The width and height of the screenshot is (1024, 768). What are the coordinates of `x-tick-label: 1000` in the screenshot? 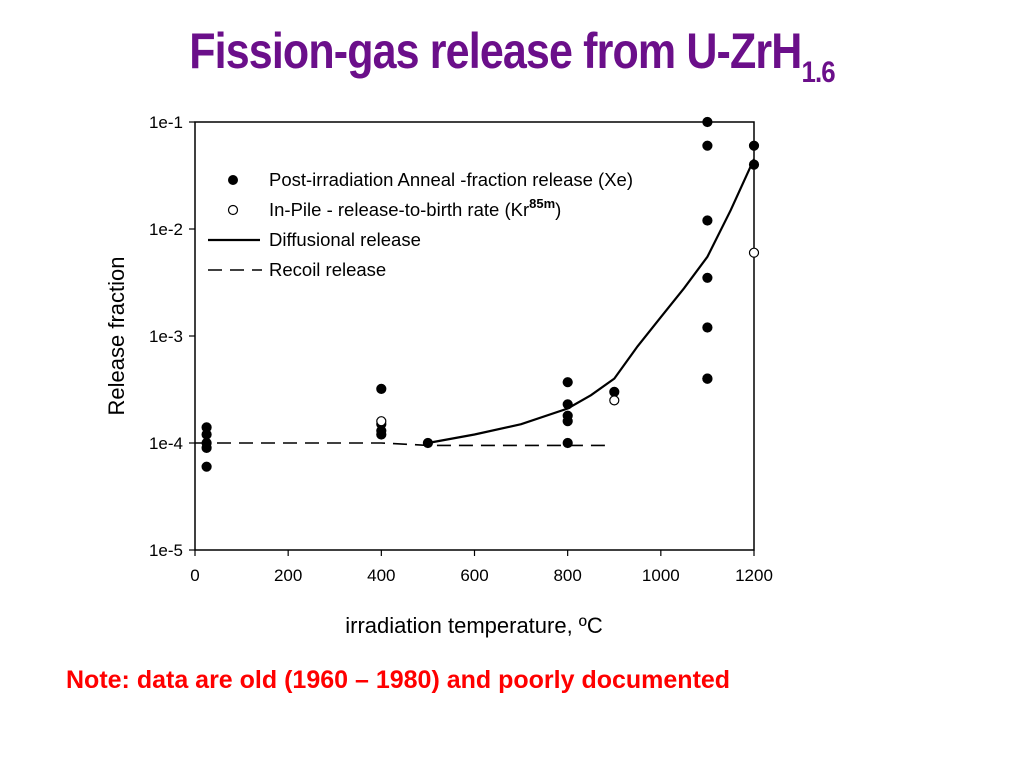 It's located at (661, 575).